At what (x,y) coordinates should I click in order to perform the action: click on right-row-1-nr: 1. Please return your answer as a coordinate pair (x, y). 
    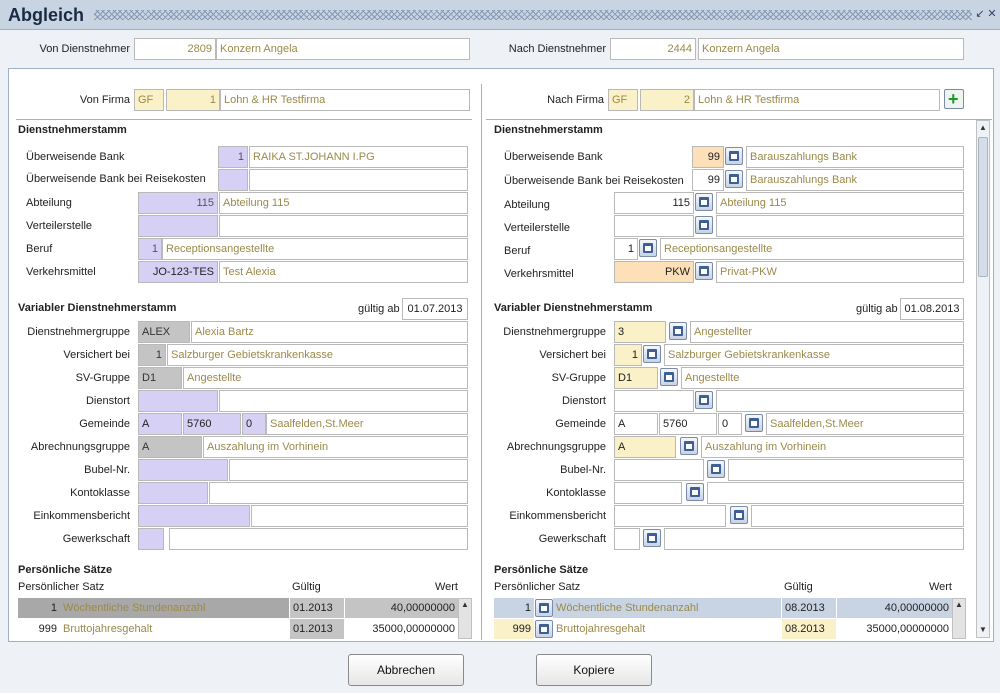
    Looking at the image, I should click on (514, 608).